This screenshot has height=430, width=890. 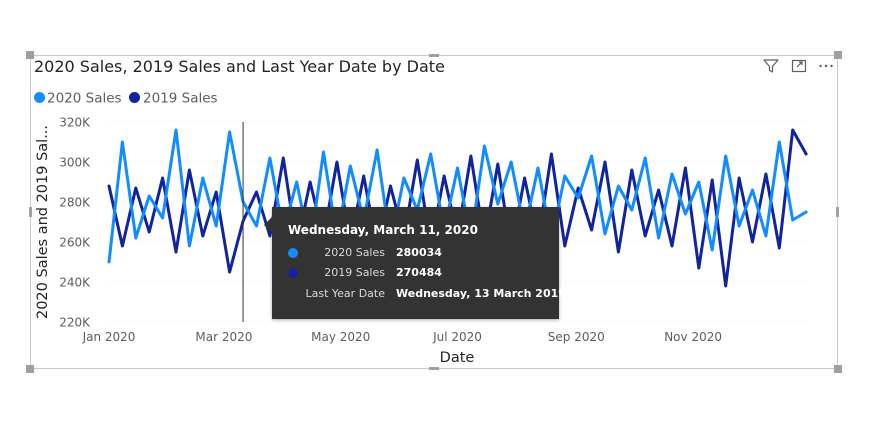 I want to click on tooltip-row-2020-sales: 2020 Sales 280034, so click(x=415, y=254).